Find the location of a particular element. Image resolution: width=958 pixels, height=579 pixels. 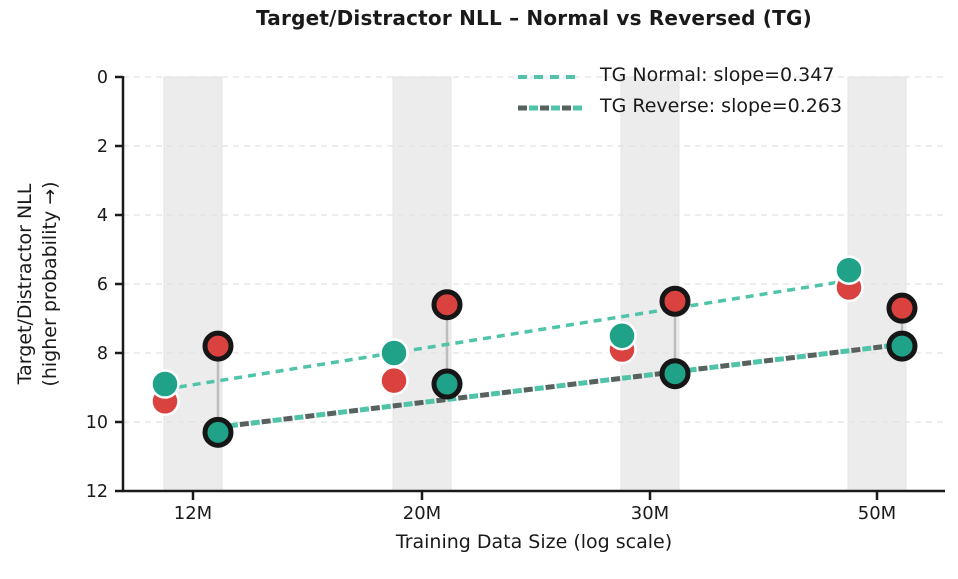

trend-line-reverse-dark is located at coordinates (560, 385).